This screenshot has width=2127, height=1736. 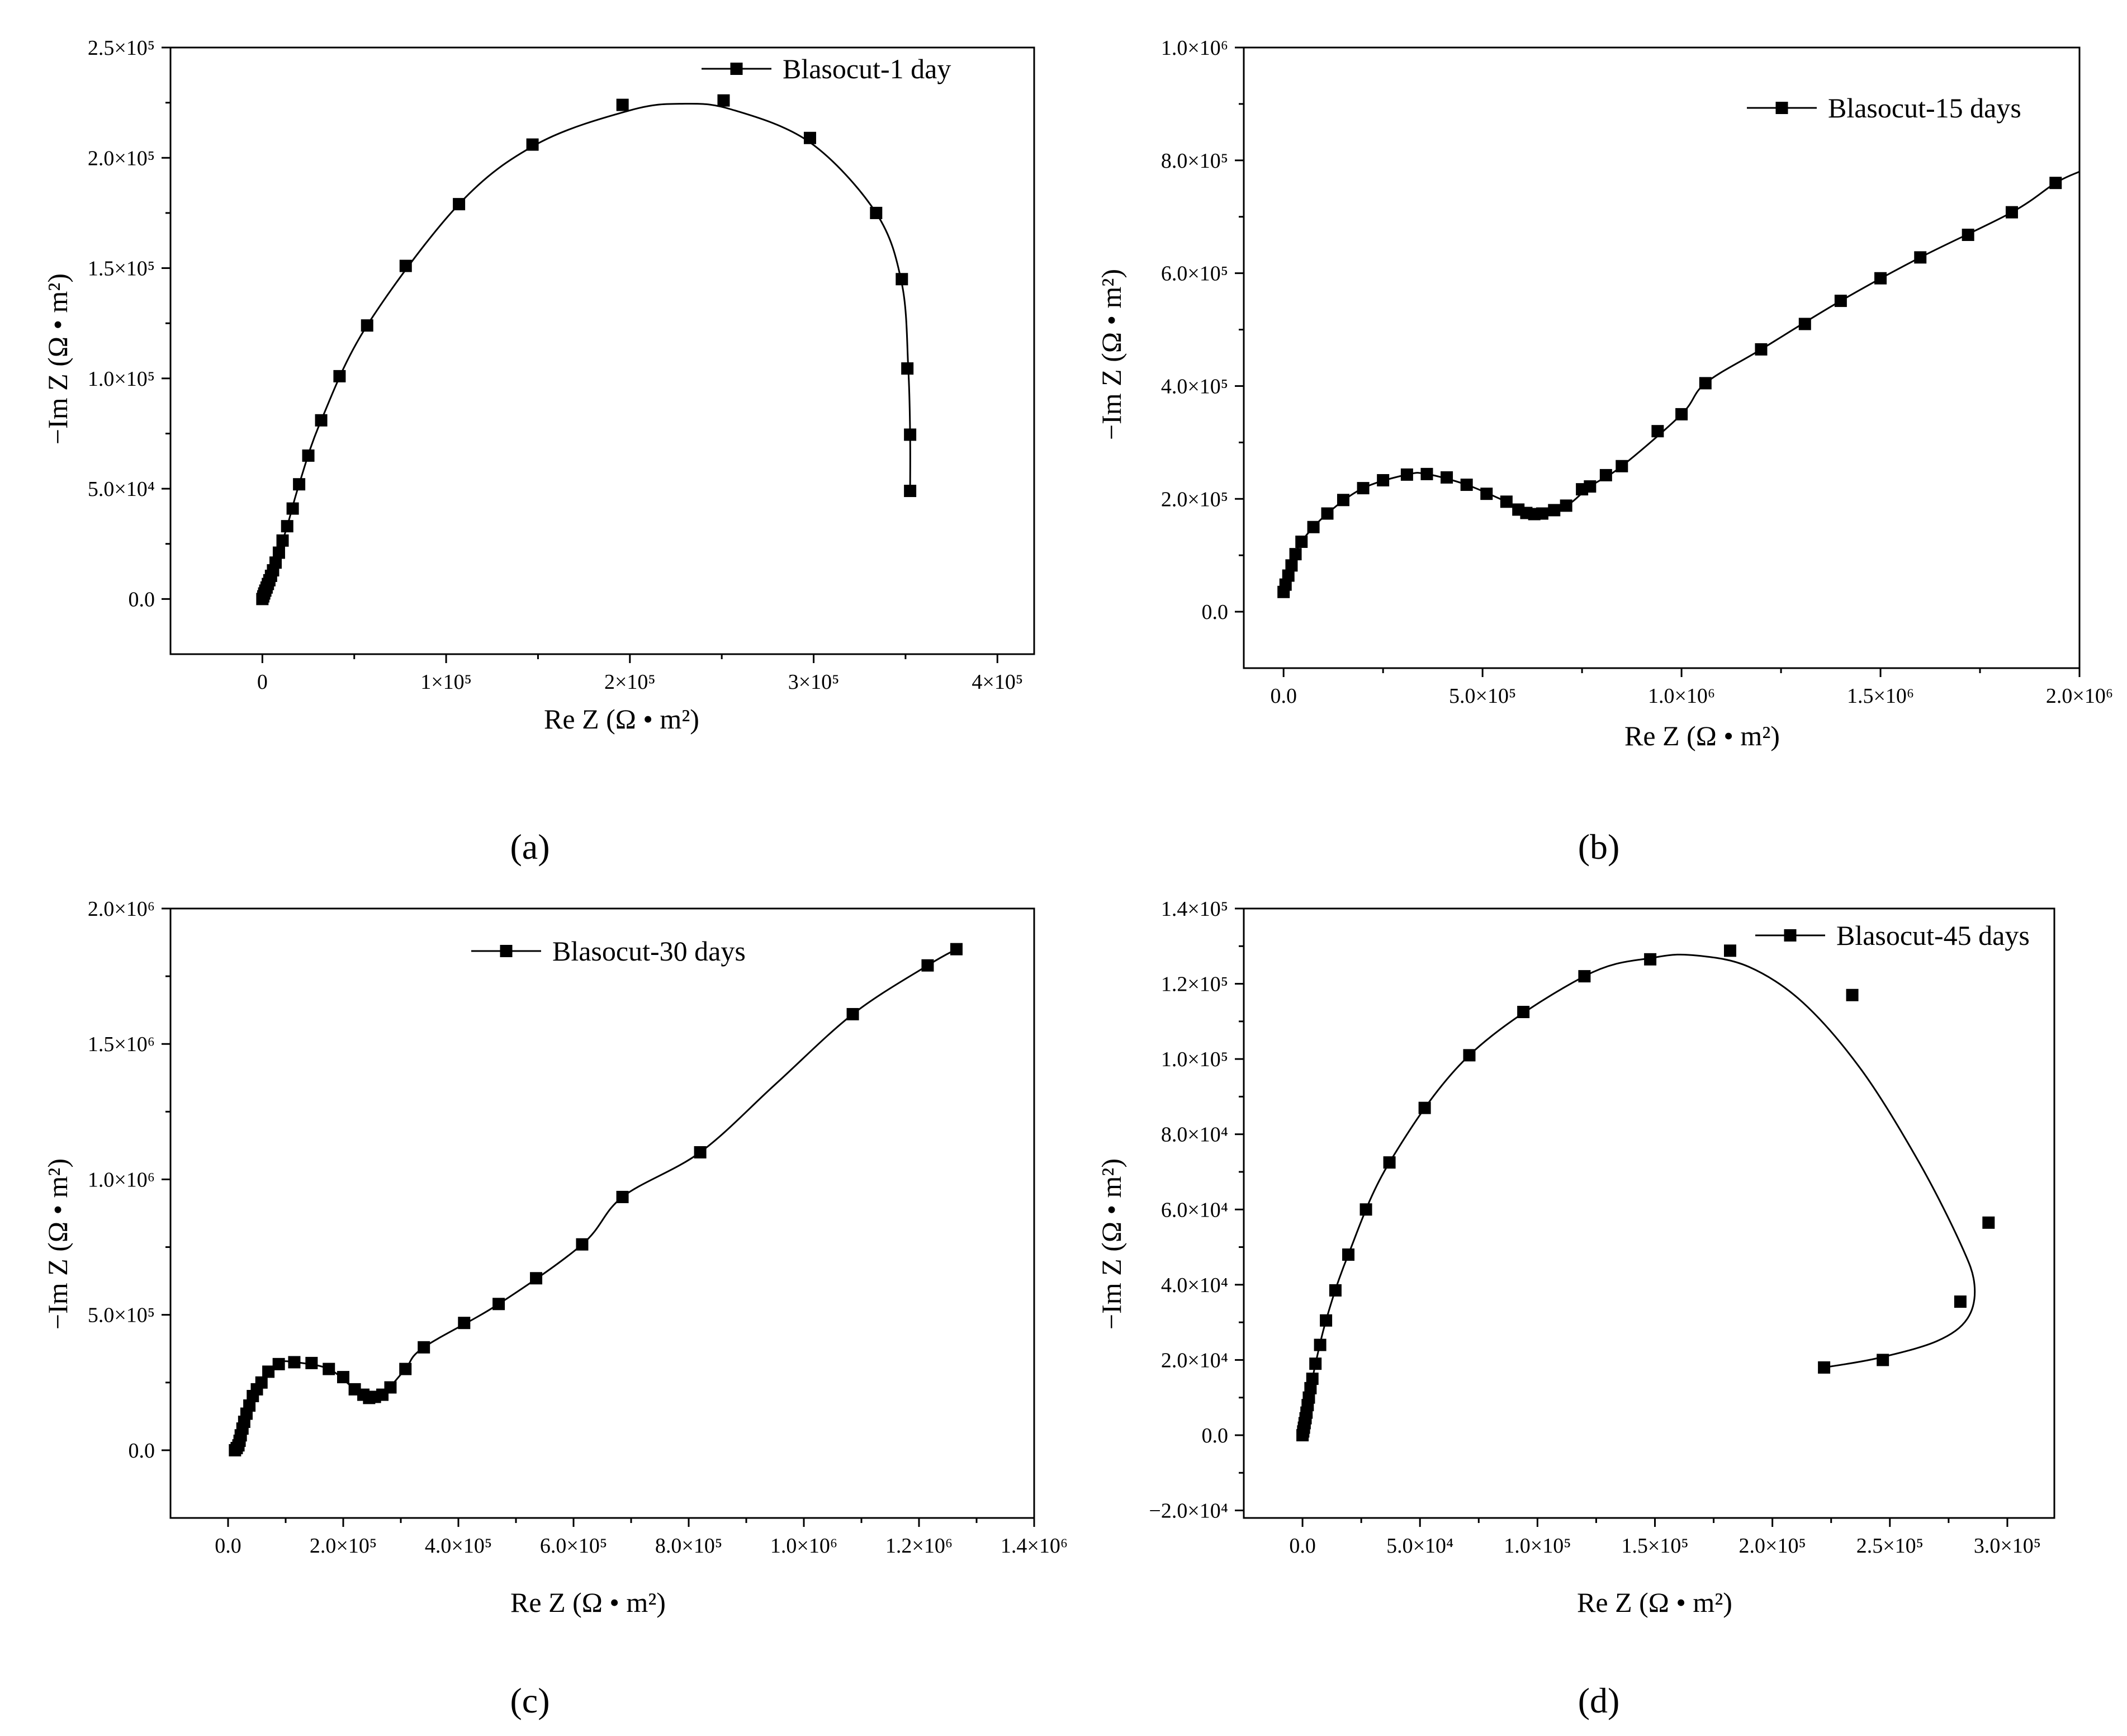 I want to click on y-tick-label: 2.0×10⁵, so click(x=121, y=158).